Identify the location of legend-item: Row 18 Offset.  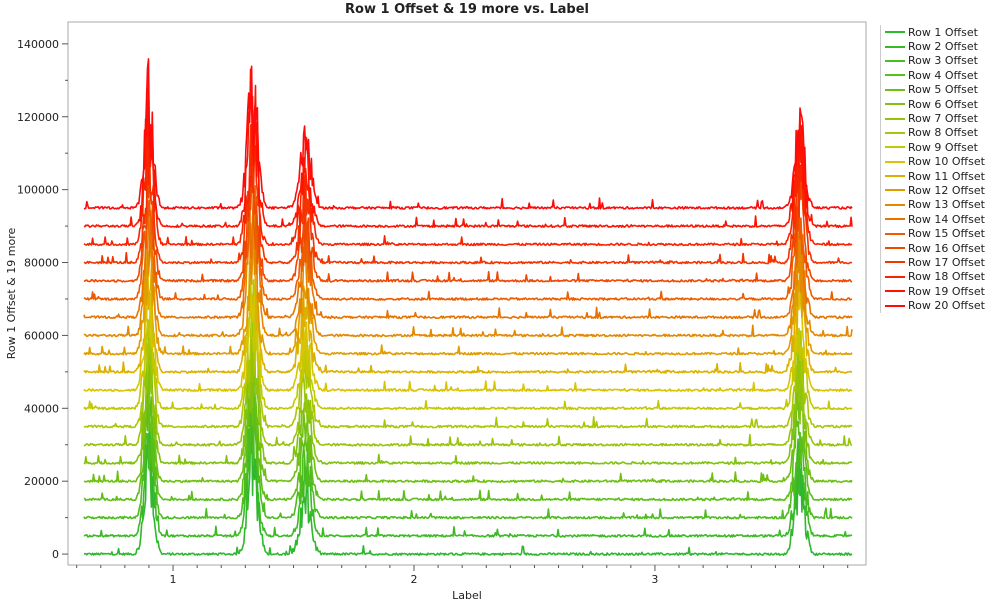
(935, 277).